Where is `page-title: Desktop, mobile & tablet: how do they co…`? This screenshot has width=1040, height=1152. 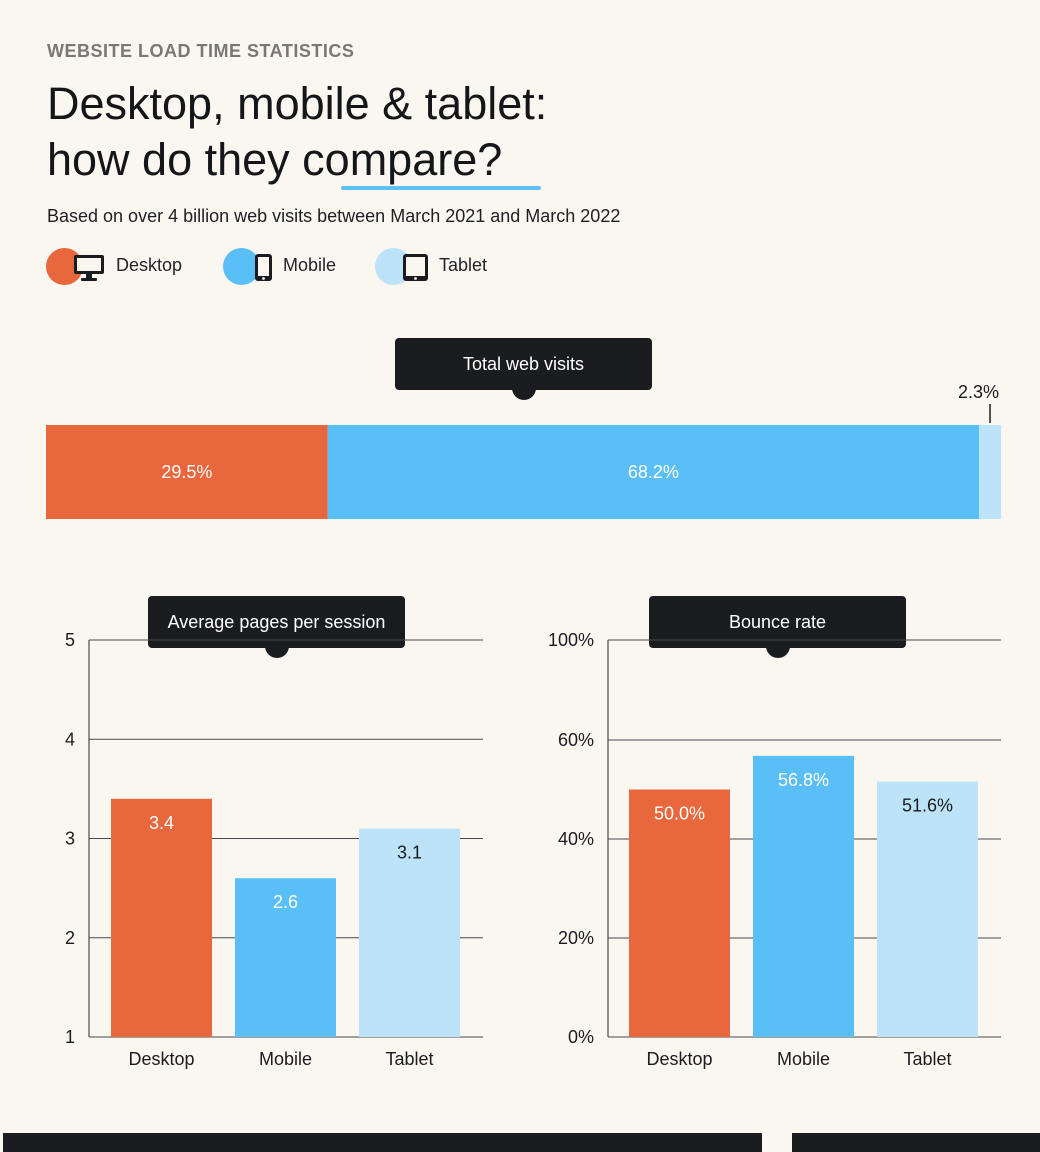
page-title: Desktop, mobile & tablet: how do they co… is located at coordinates (297, 132).